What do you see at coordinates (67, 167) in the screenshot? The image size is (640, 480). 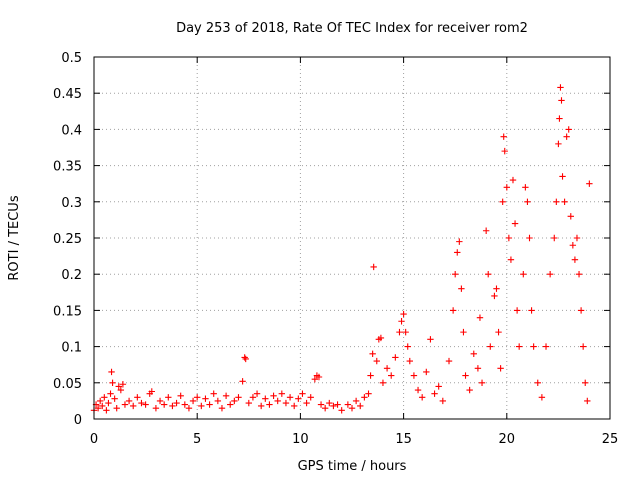 I see `y-tick-label: 0.35` at bounding box center [67, 167].